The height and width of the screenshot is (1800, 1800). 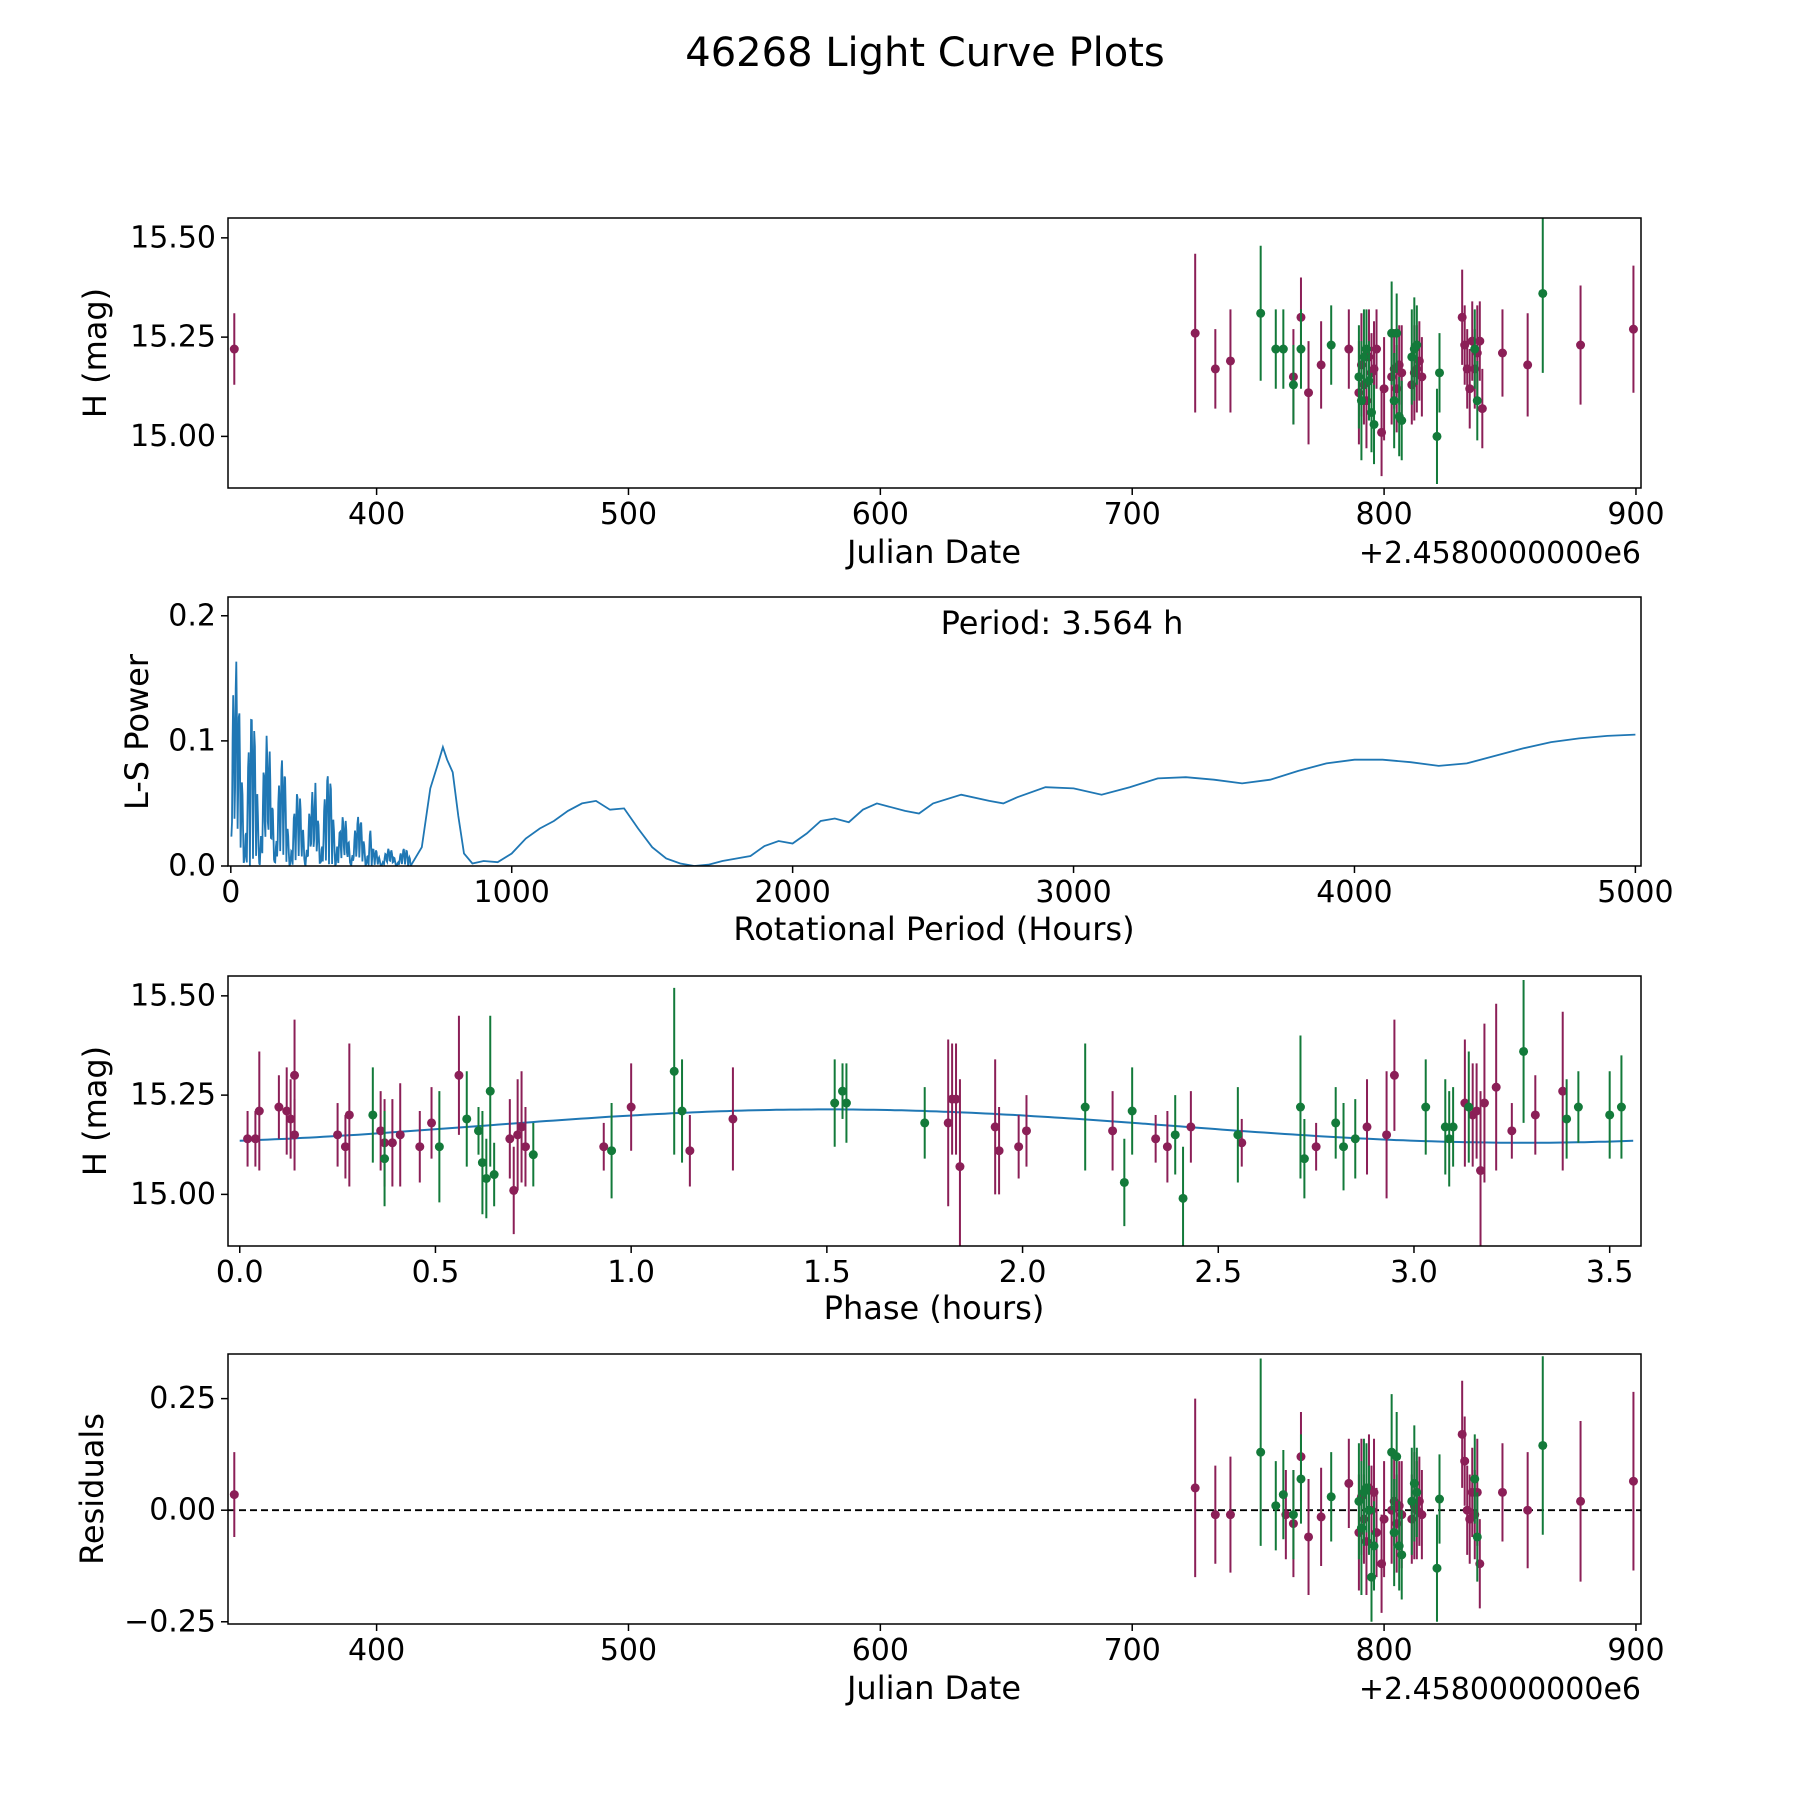 What do you see at coordinates (880, 1650) in the screenshot?
I see `residuals-x-tick-label: 600` at bounding box center [880, 1650].